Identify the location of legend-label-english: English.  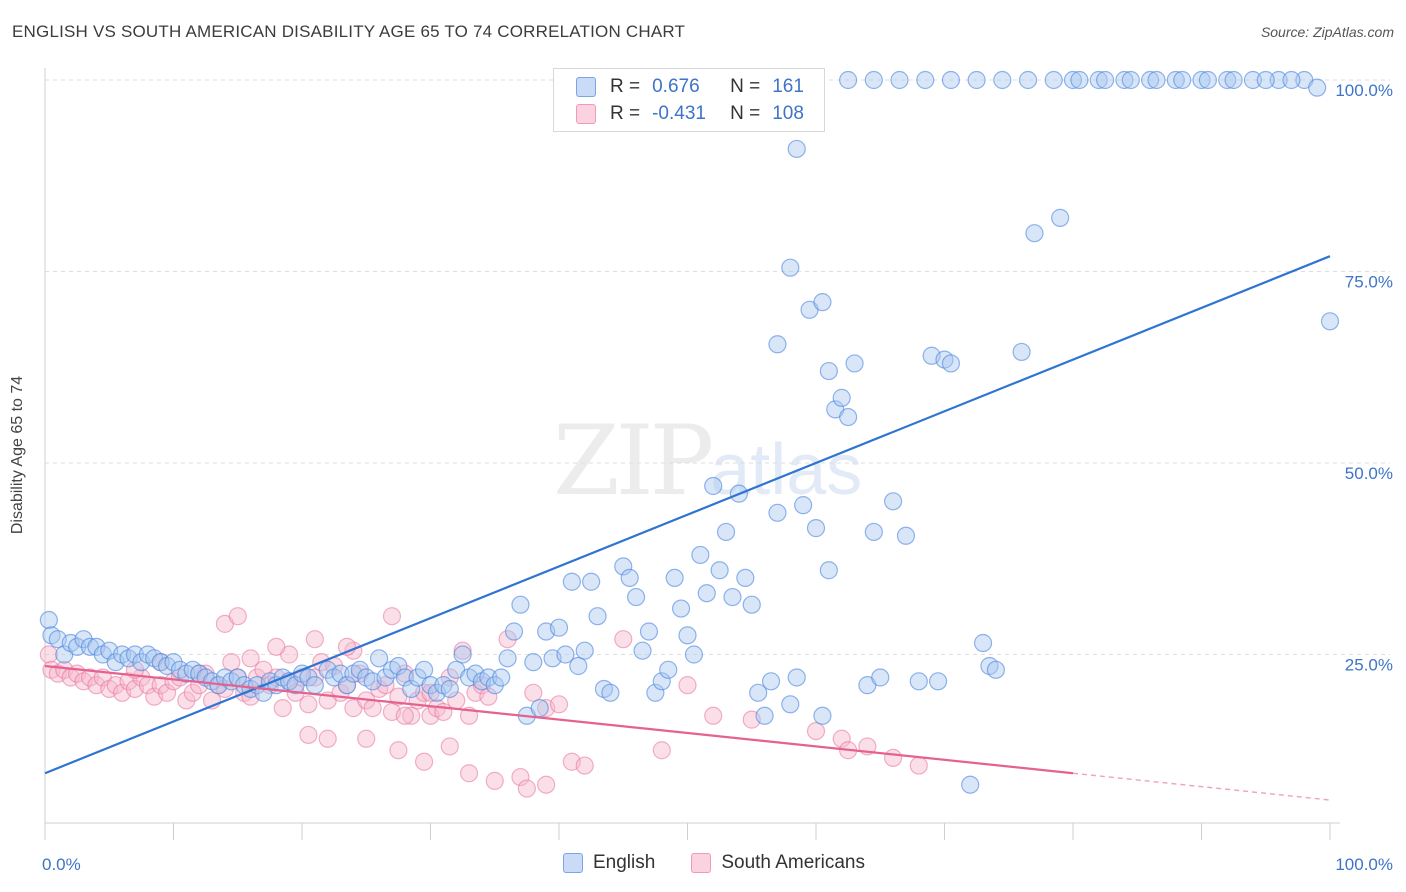
(624, 862).